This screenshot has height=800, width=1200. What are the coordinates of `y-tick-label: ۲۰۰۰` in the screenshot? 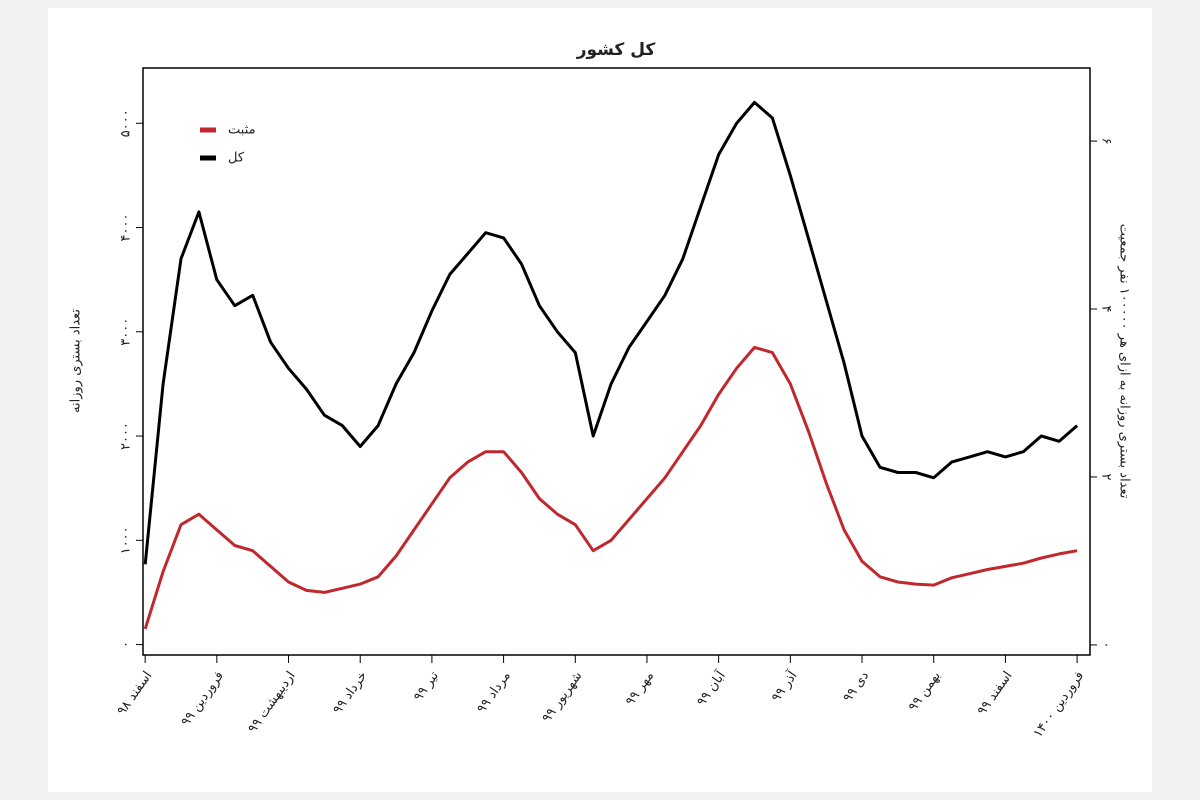 It's located at (126, 436).